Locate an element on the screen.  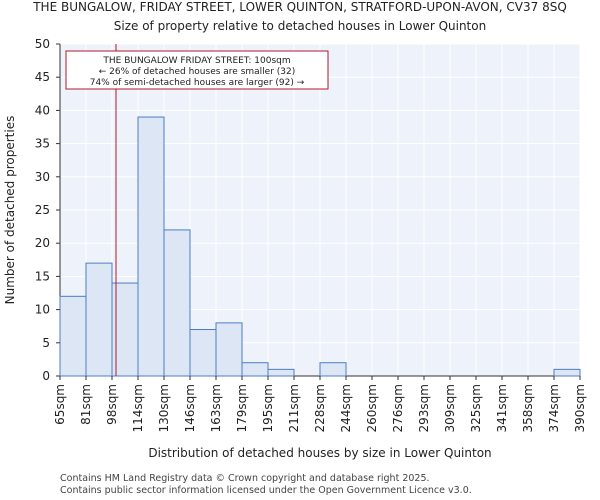
x-tick-label: 195sqm is located at coordinates (268, 408).